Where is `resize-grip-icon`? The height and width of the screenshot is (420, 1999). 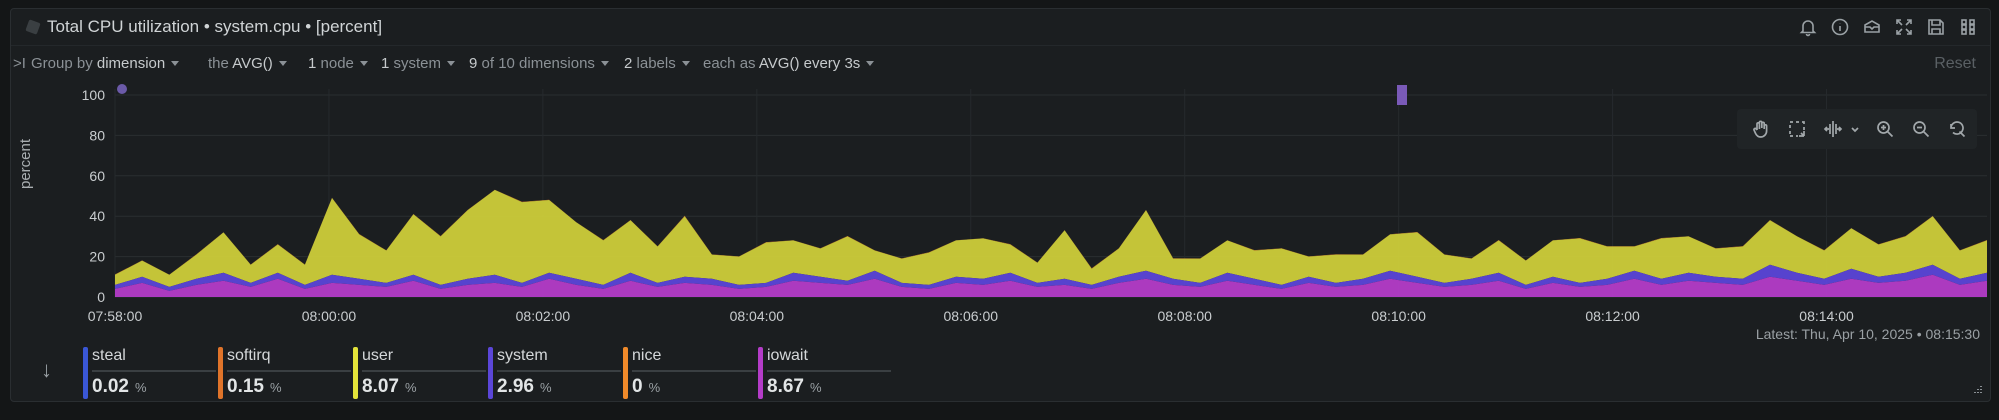
resize-grip-icon is located at coordinates (1976, 389).